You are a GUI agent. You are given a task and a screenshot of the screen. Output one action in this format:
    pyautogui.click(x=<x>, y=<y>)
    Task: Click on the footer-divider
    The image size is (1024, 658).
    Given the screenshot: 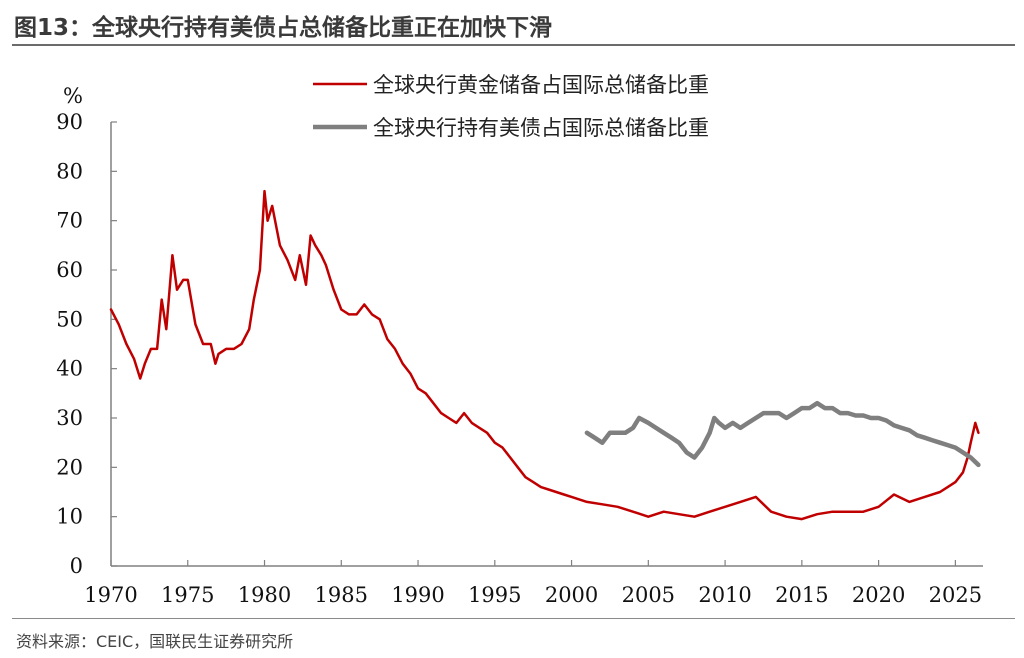 What is the action you would take?
    pyautogui.click(x=513, y=618)
    